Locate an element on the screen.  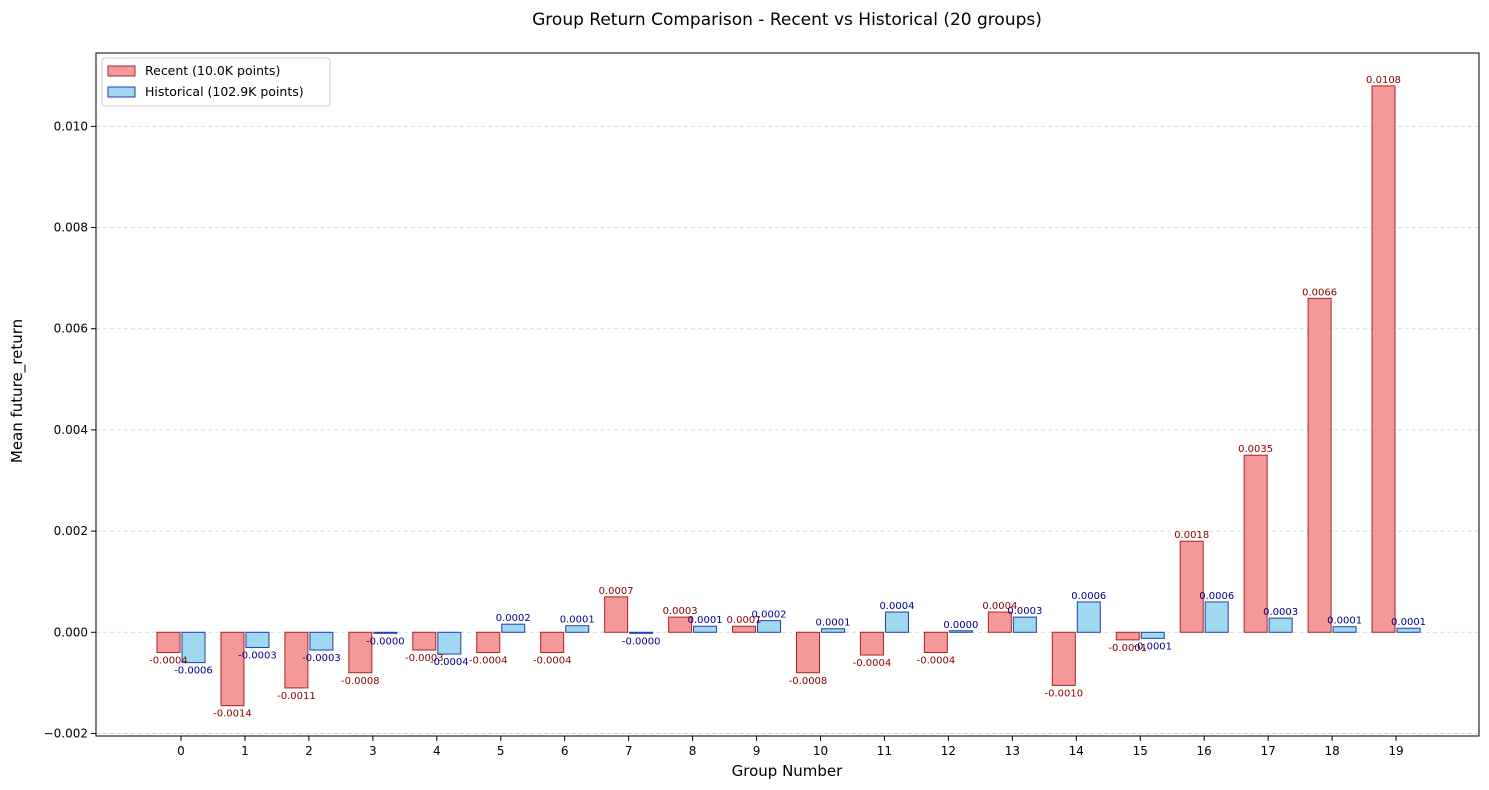
x-tick-label: 6 is located at coordinates (565, 751).